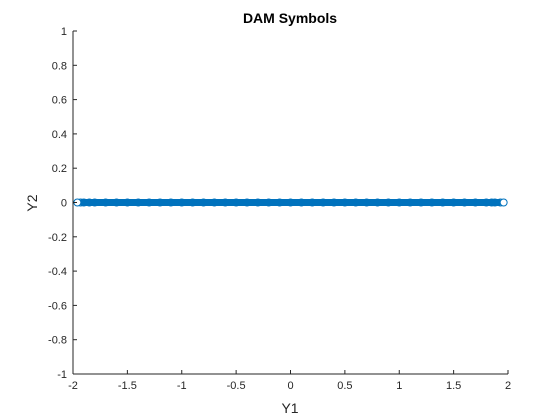  I want to click on x-tick-label: 1.5, so click(453, 386).